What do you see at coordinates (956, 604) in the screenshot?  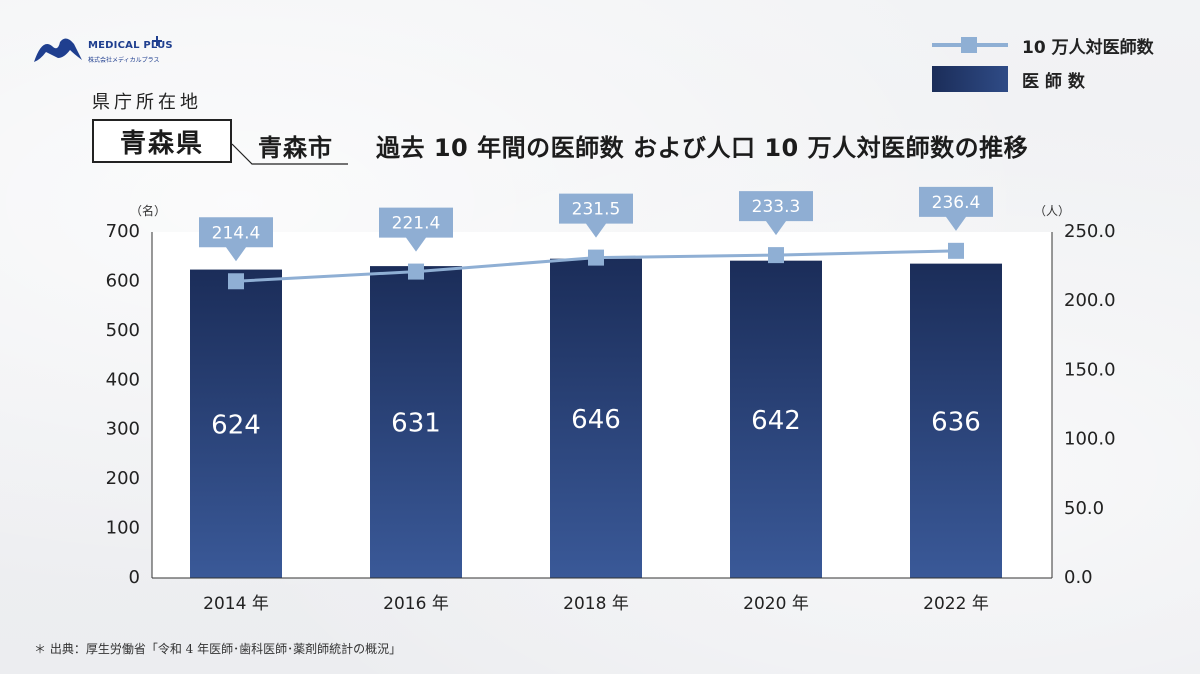 I see `x-axis-tick-label: 2022 年` at bounding box center [956, 604].